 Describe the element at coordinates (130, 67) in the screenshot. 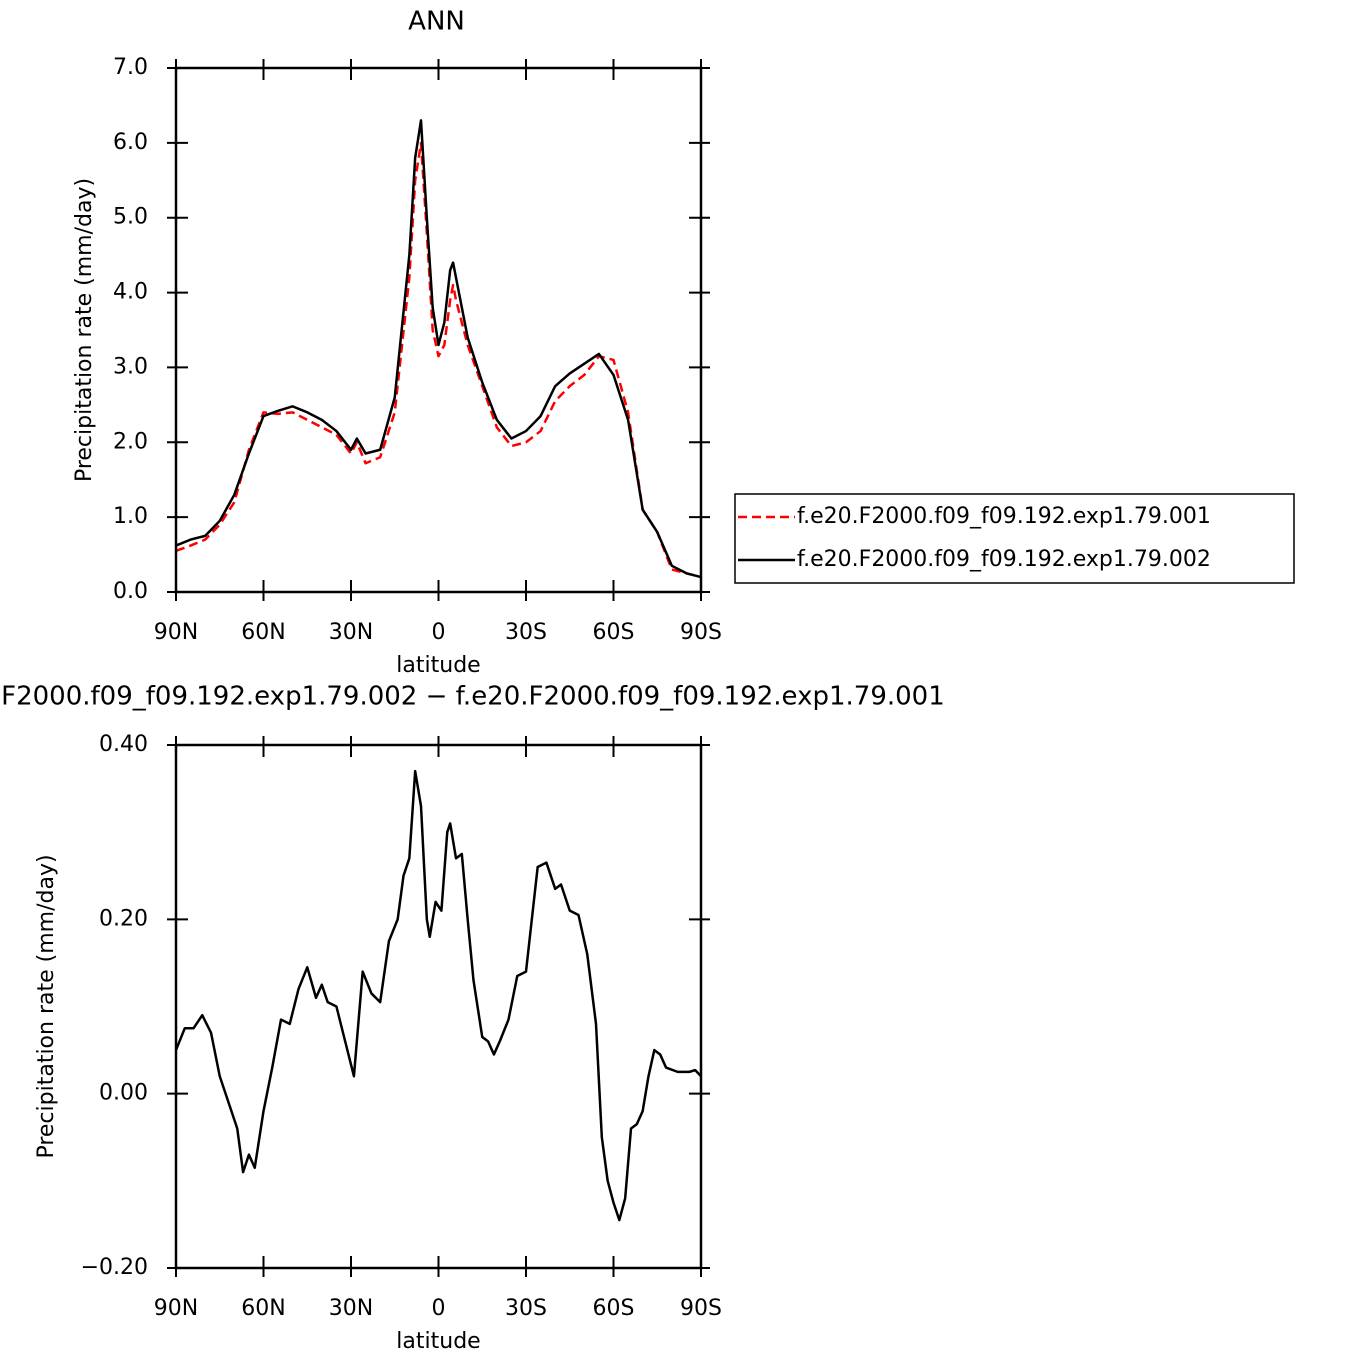

I see `y-tick-label: 7.0` at that location.